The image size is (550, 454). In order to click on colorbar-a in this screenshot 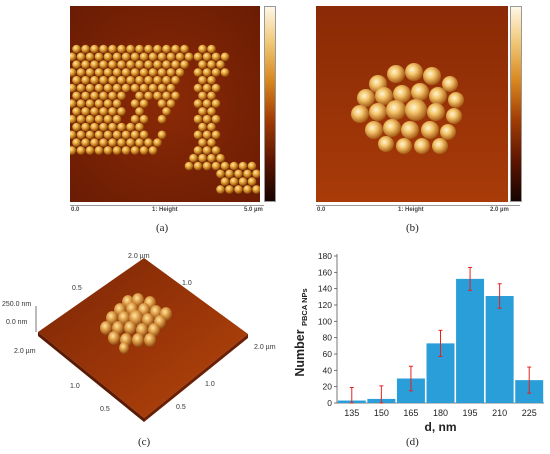, I will do `click(270, 104)`.